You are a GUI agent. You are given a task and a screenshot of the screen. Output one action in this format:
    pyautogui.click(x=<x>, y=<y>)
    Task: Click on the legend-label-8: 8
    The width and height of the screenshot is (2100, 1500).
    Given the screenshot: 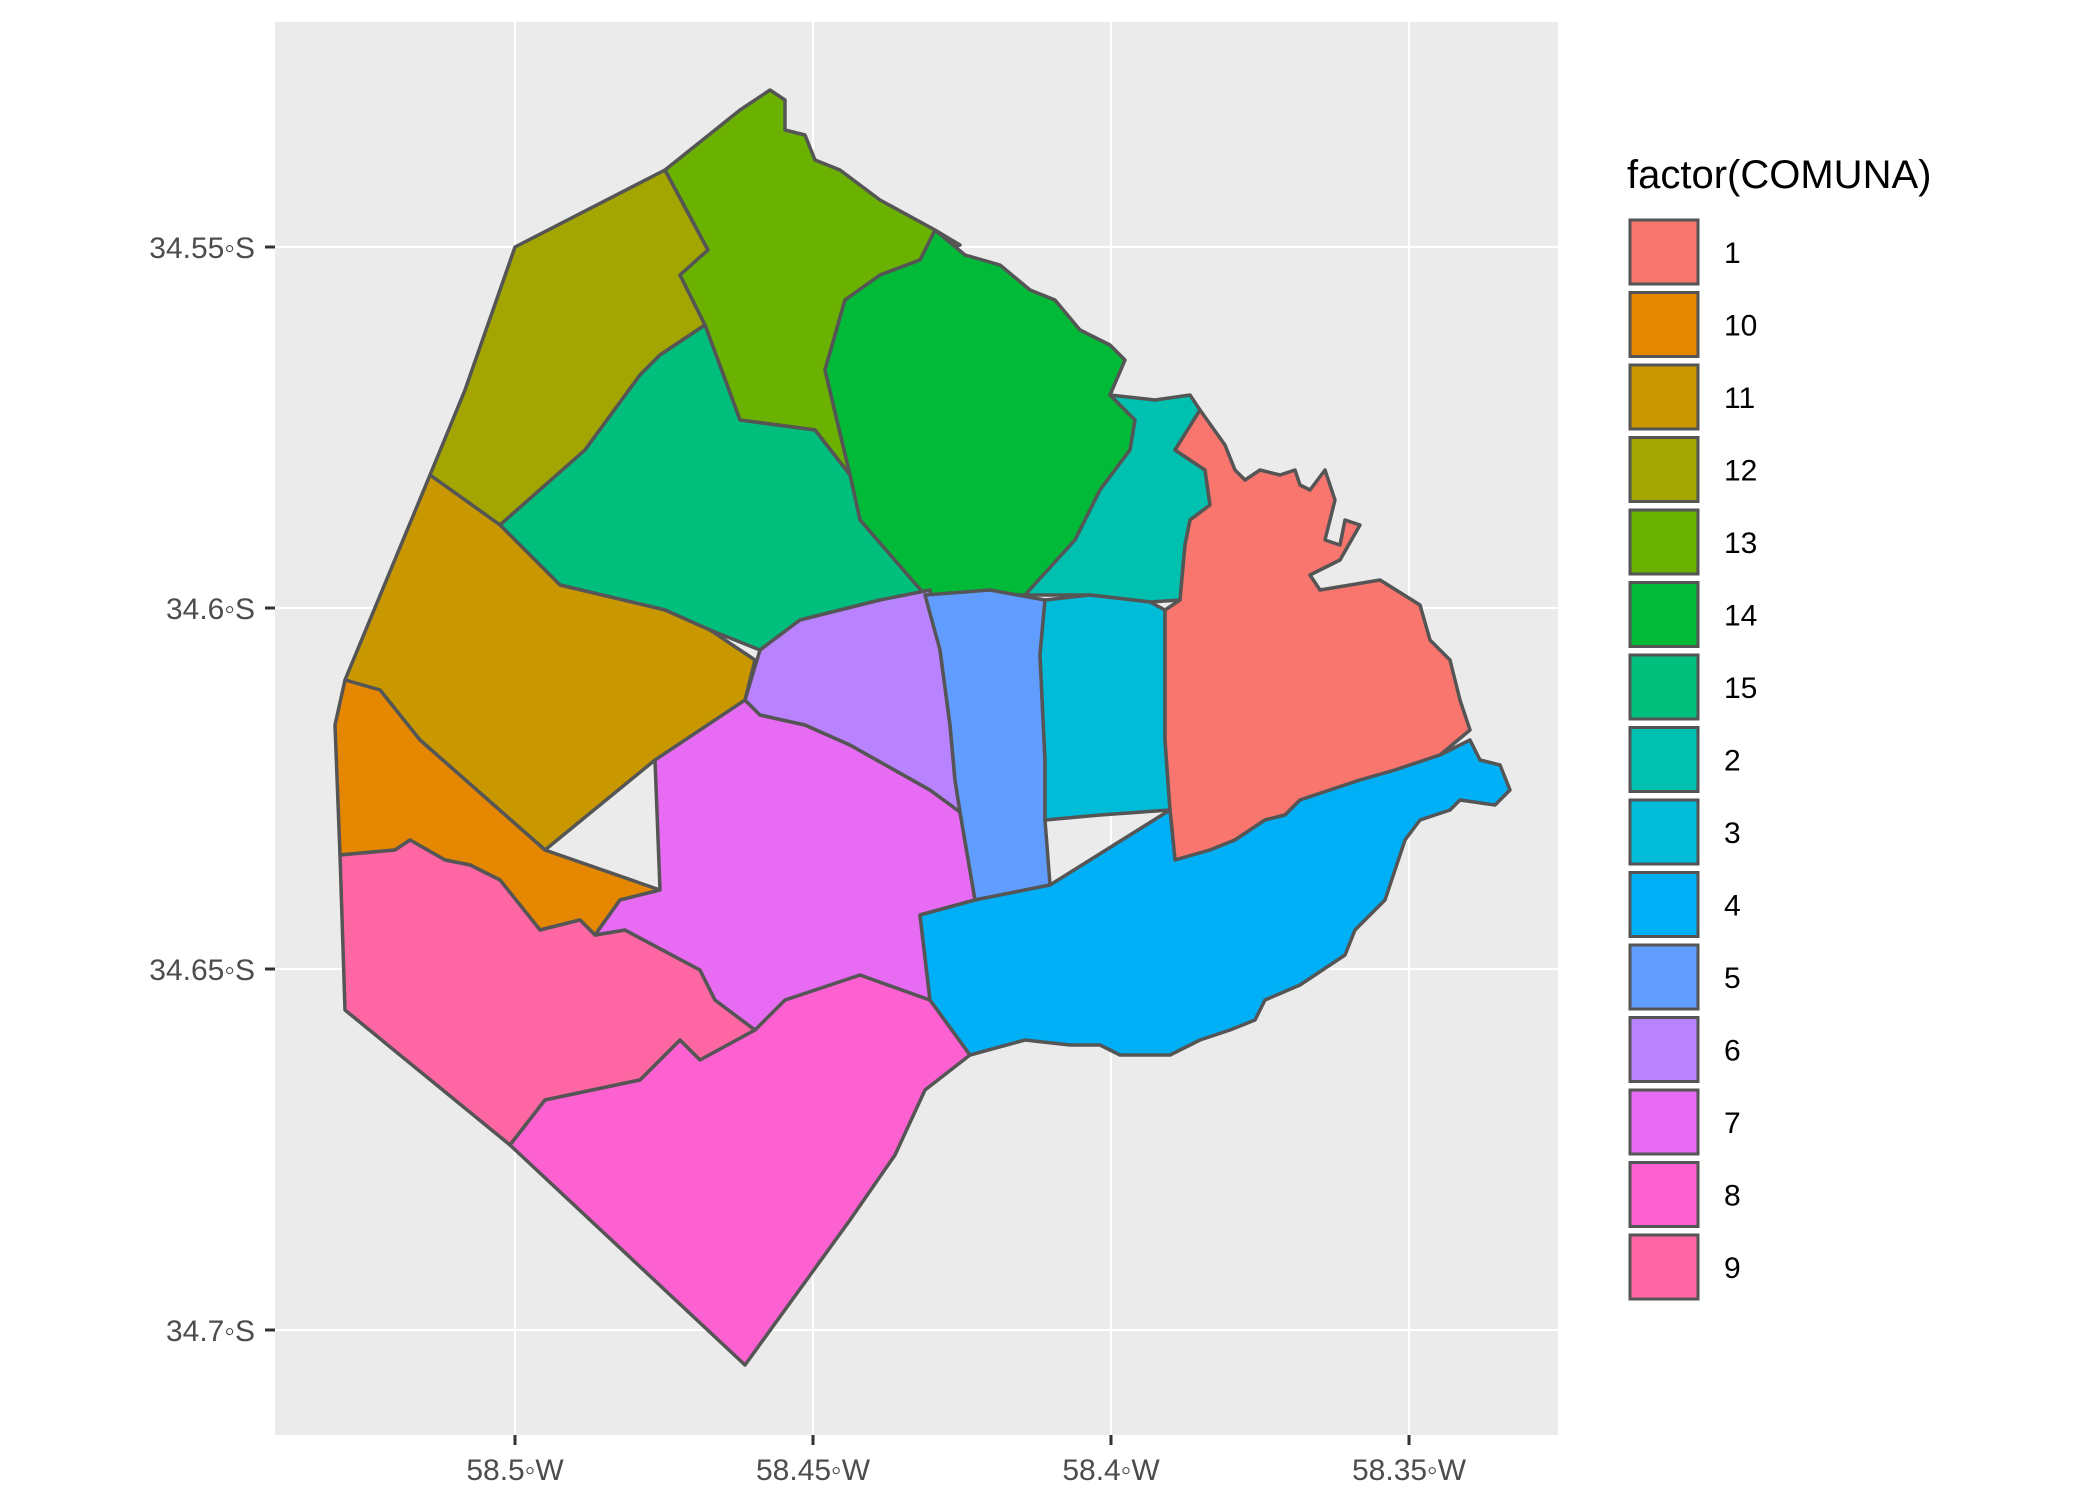 What is the action you would take?
    pyautogui.click(x=1732, y=1196)
    